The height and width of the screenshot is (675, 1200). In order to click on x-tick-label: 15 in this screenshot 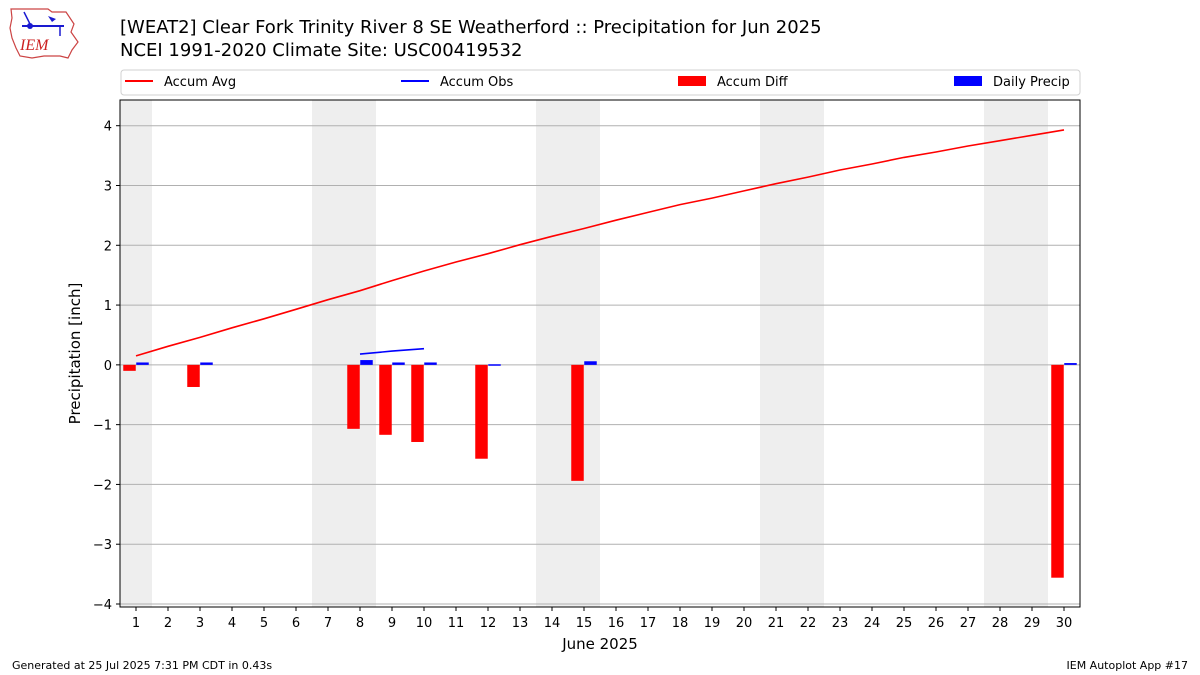, I will do `click(584, 623)`.